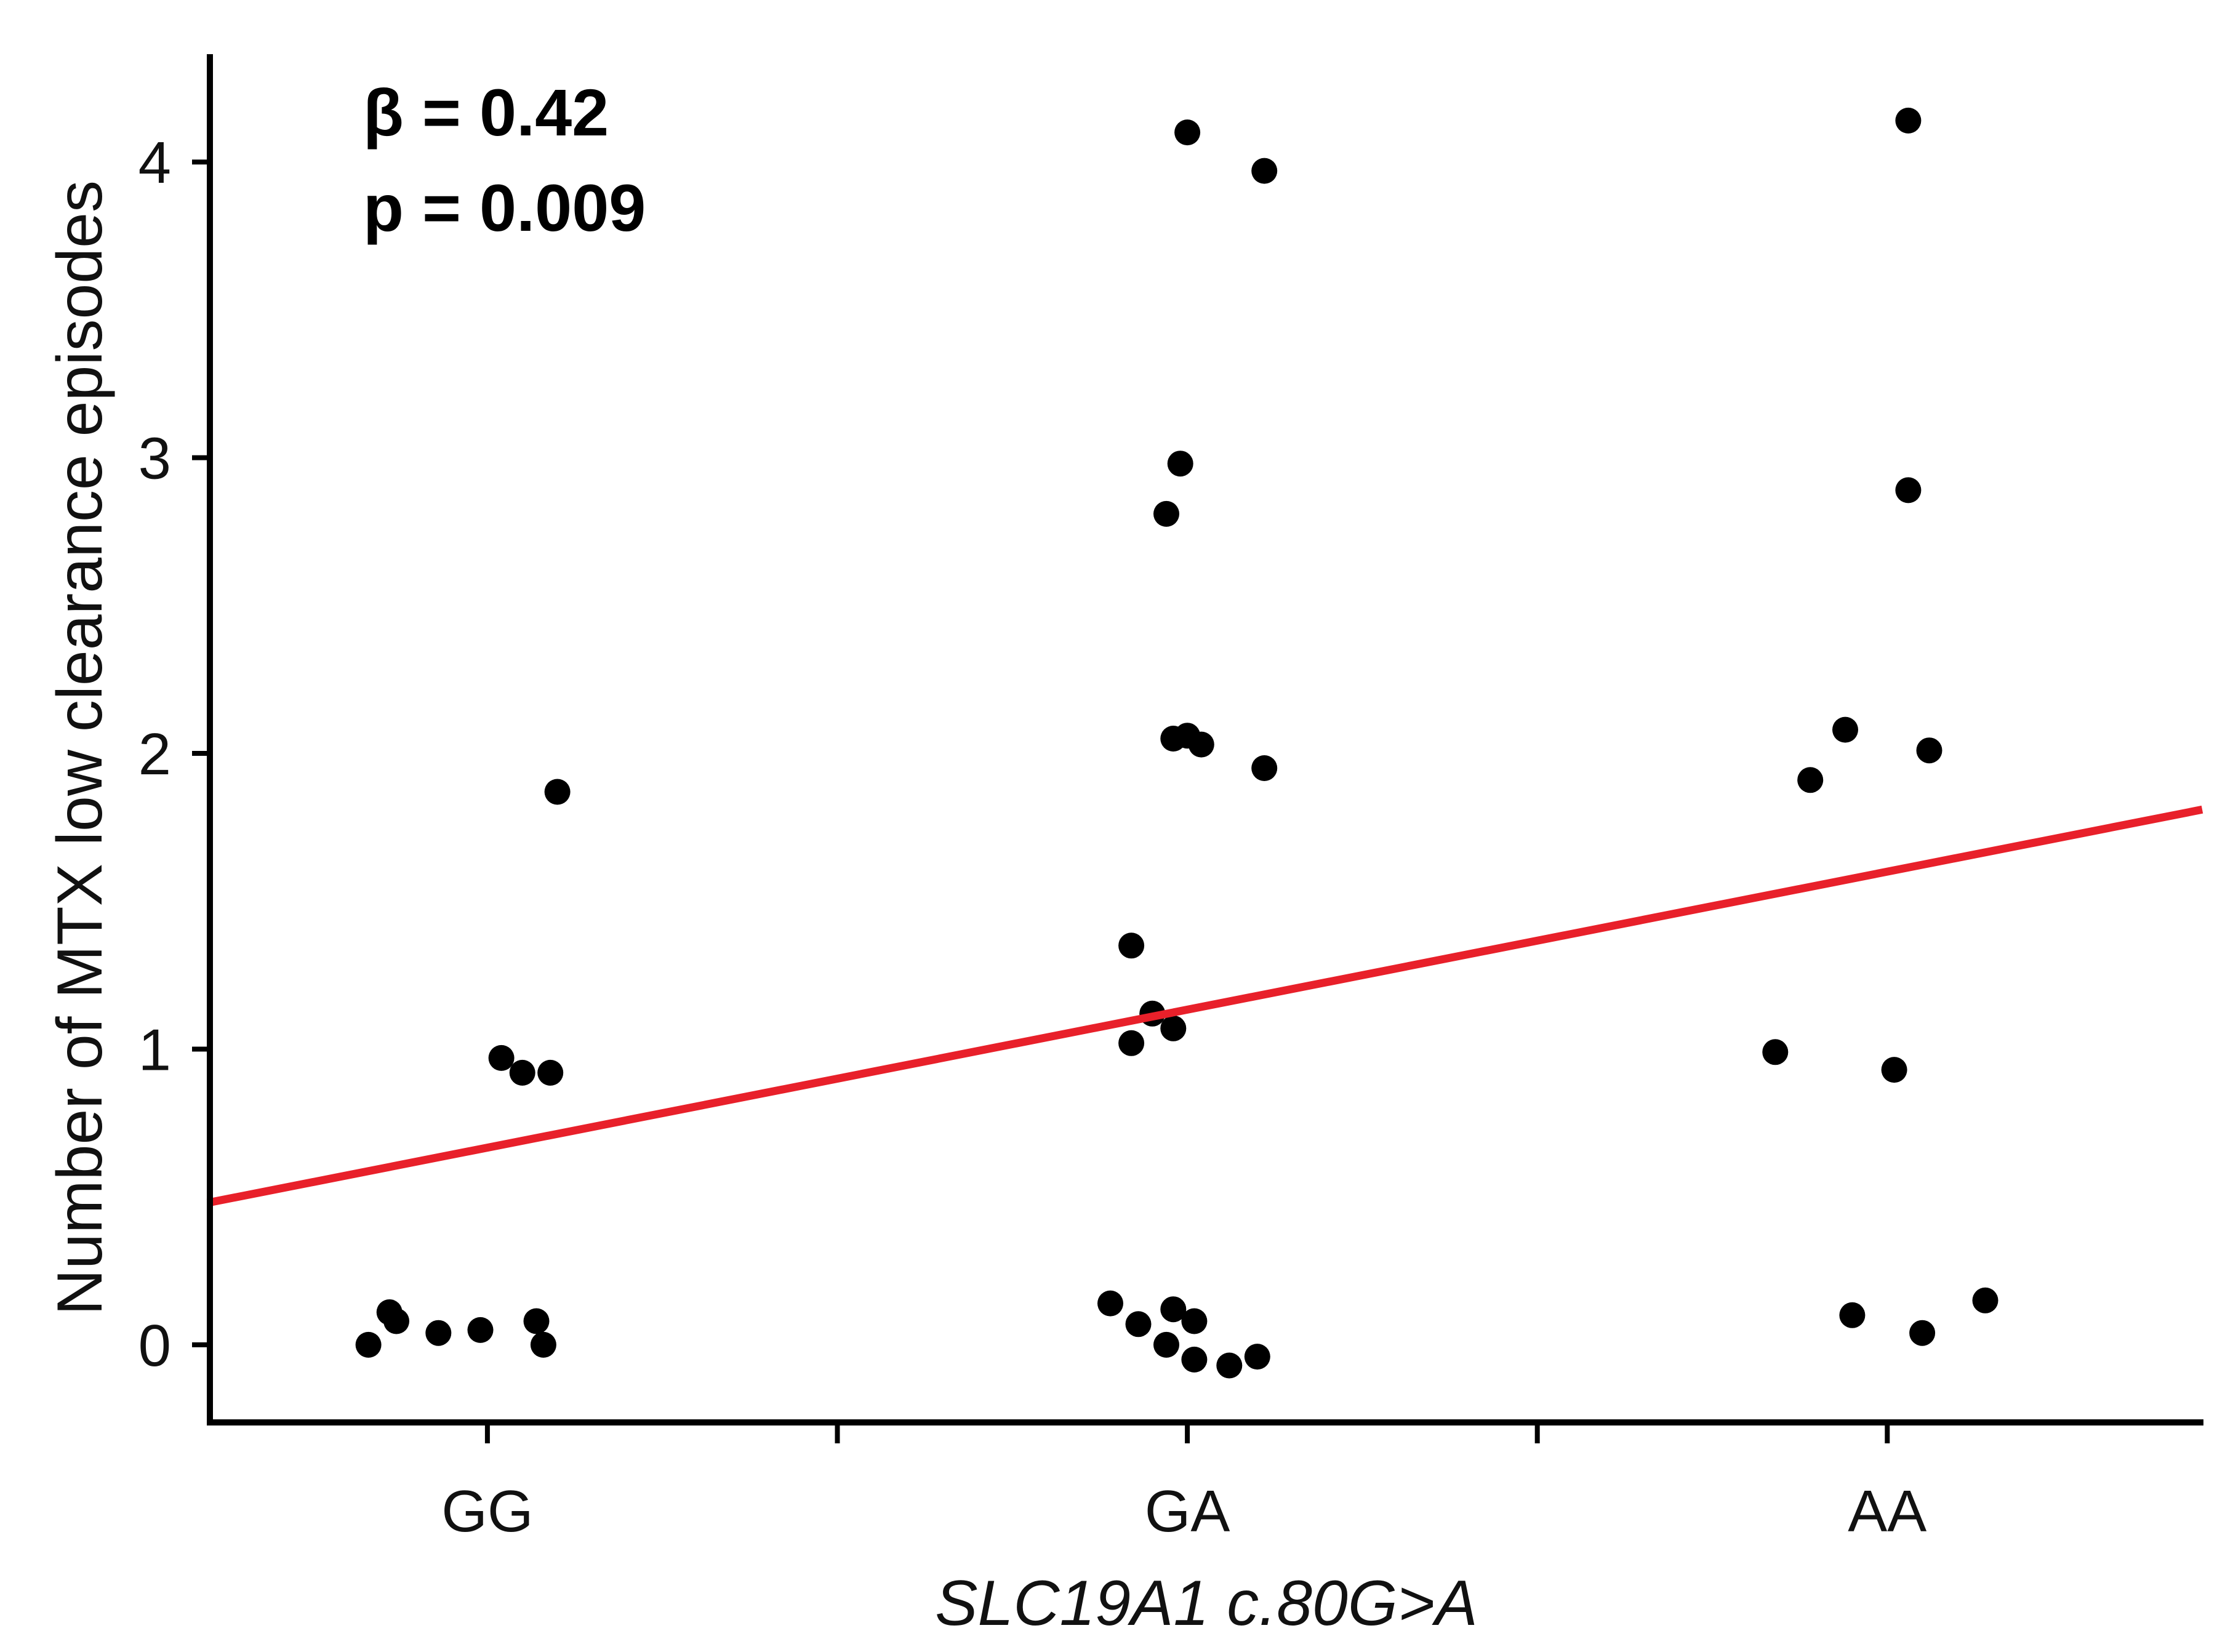  Describe the element at coordinates (154, 754) in the screenshot. I see `y-tick-label-2: 2` at that location.